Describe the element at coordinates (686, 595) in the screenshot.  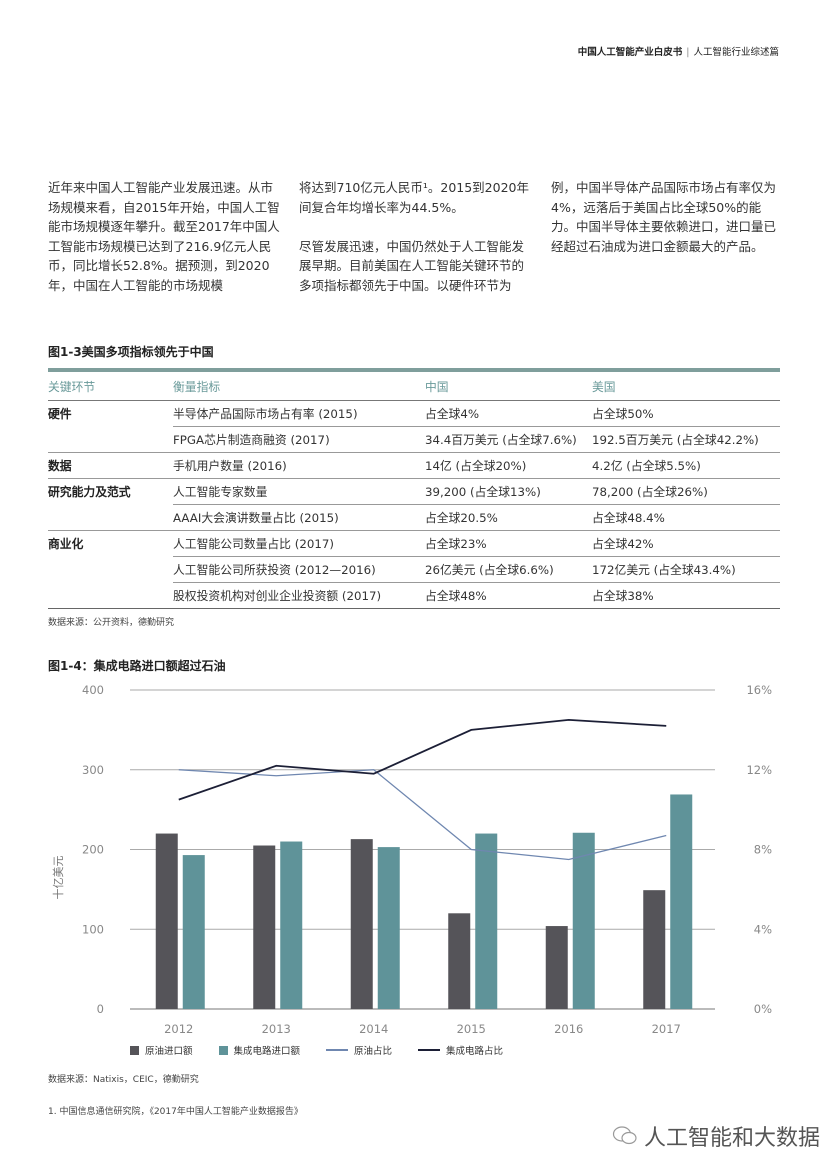
I see `table-cell-usa: 占全球38%` at that location.